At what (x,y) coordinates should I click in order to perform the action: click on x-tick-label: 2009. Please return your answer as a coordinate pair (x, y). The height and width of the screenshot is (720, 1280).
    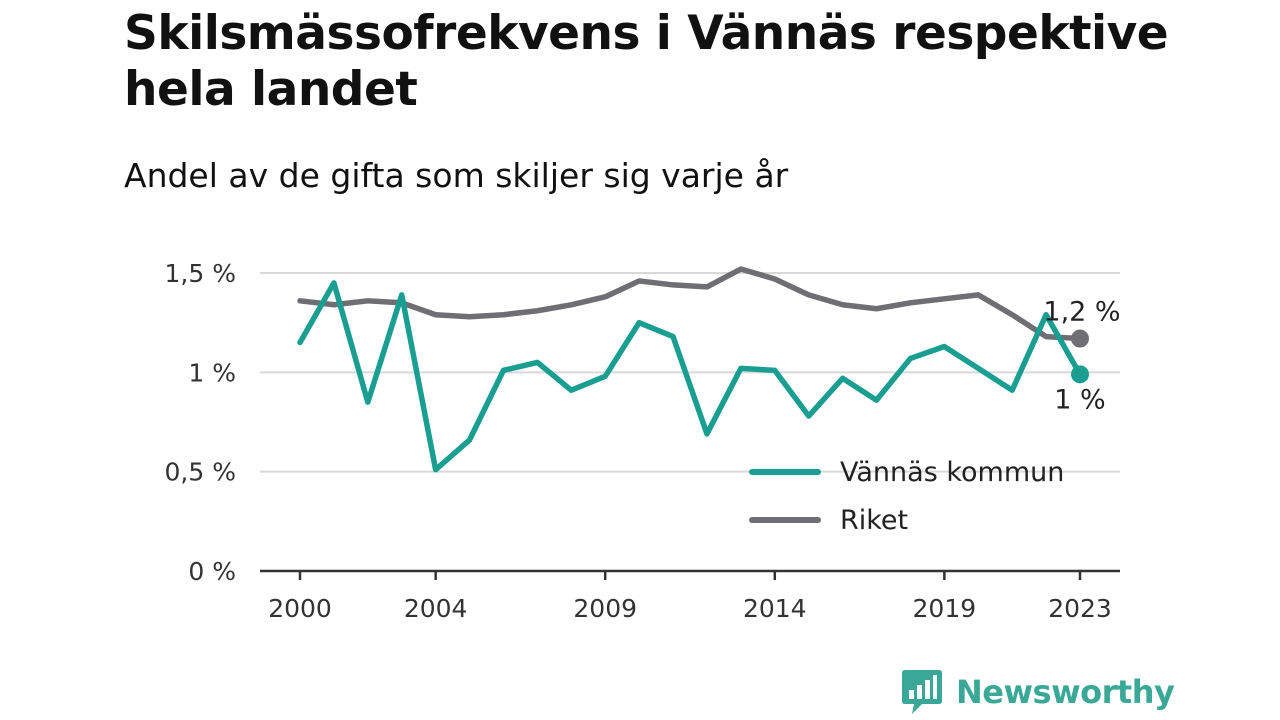
    Looking at the image, I should click on (605, 608).